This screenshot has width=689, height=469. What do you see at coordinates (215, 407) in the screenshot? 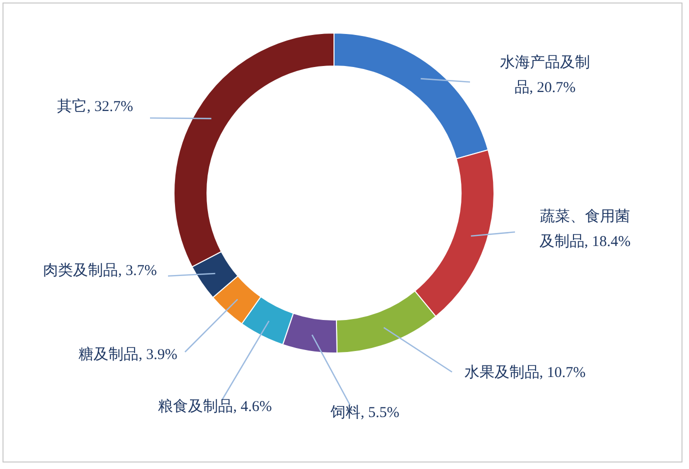
I see `slice-label: 粮食及制品, 4.6%` at bounding box center [215, 407].